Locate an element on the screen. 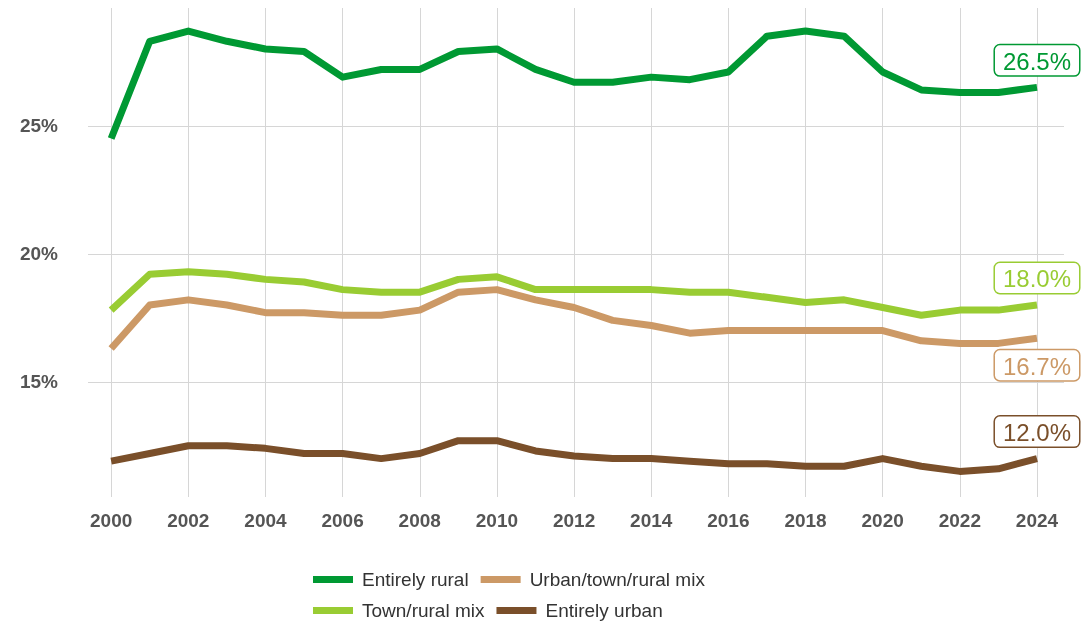 The image size is (1090, 641). x-tick-label: 2022 is located at coordinates (959, 520).